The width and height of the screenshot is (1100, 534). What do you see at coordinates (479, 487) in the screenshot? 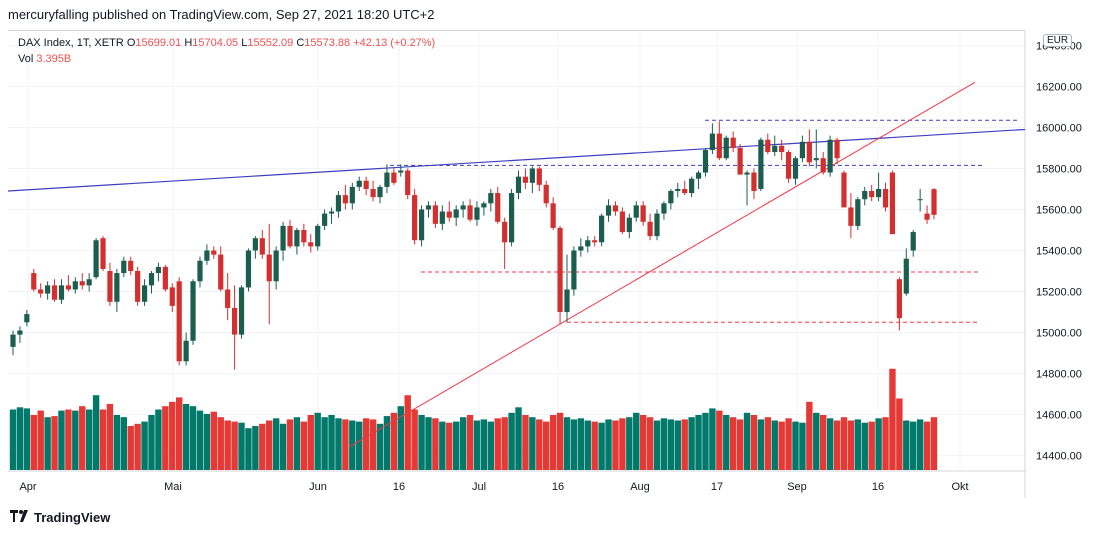
I see `x-tick-label: Jul` at bounding box center [479, 487].